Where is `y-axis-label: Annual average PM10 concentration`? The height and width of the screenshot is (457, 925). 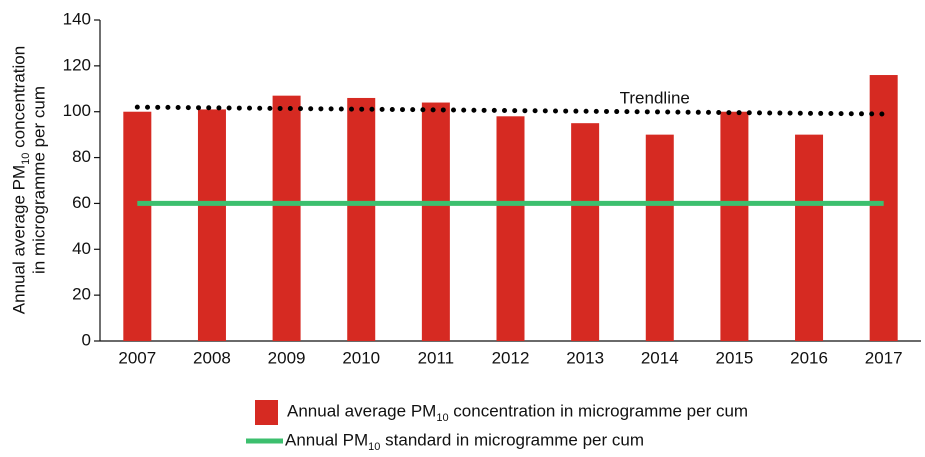
y-axis-label: Annual average PM10 concentration is located at coordinates (20, 180).